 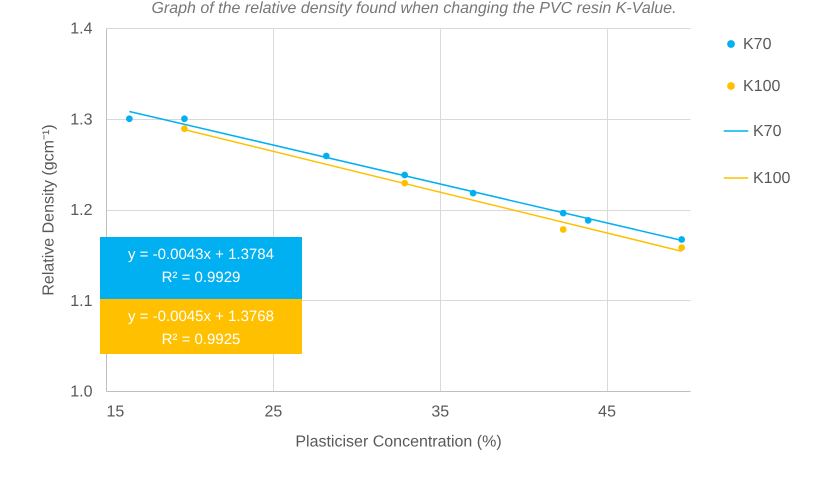 I want to click on y-tick-label: 1.3, so click(x=81, y=119).